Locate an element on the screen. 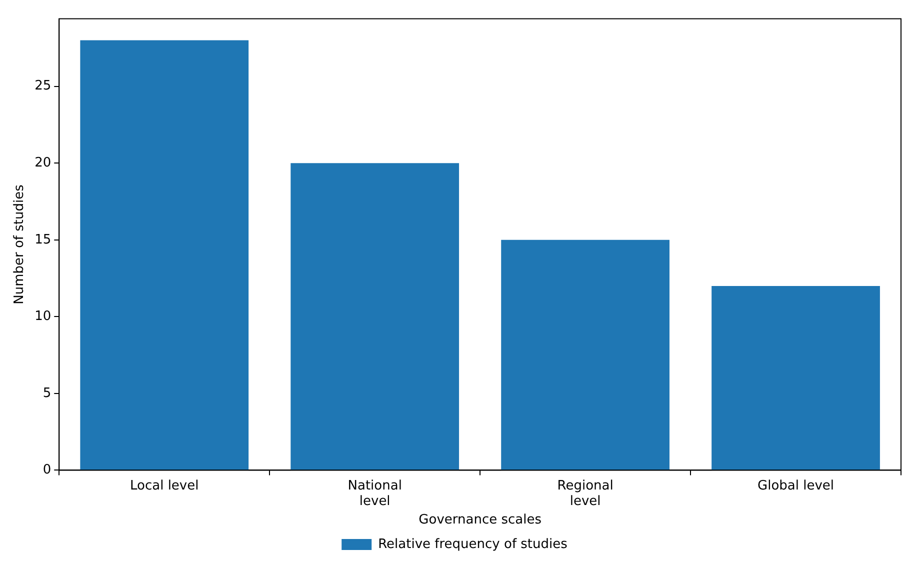 This screenshot has width=911, height=569. y-tick-label: 10 is located at coordinates (43, 316).